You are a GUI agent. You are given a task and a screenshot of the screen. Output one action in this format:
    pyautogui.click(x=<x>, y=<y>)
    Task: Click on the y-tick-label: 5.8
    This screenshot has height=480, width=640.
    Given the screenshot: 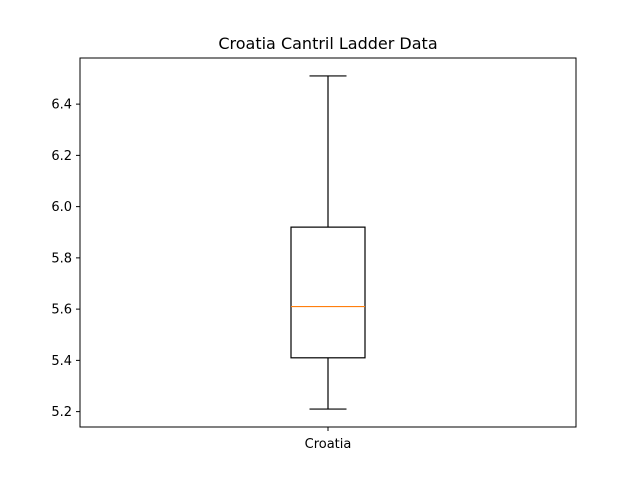 What is the action you would take?
    pyautogui.click(x=61, y=258)
    